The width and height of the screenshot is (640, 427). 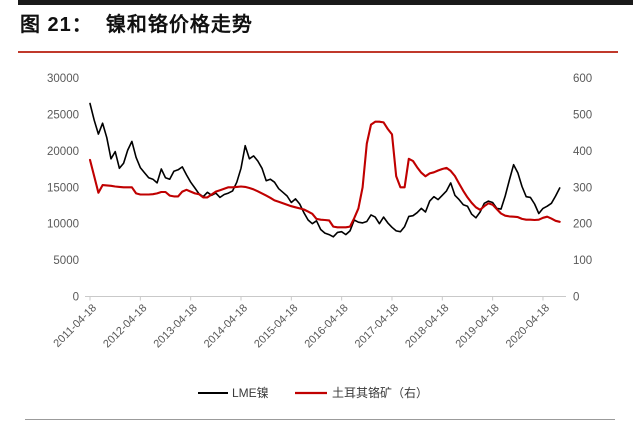 I want to click on legend-label-lme-nickel: LME镍, so click(x=250, y=393).